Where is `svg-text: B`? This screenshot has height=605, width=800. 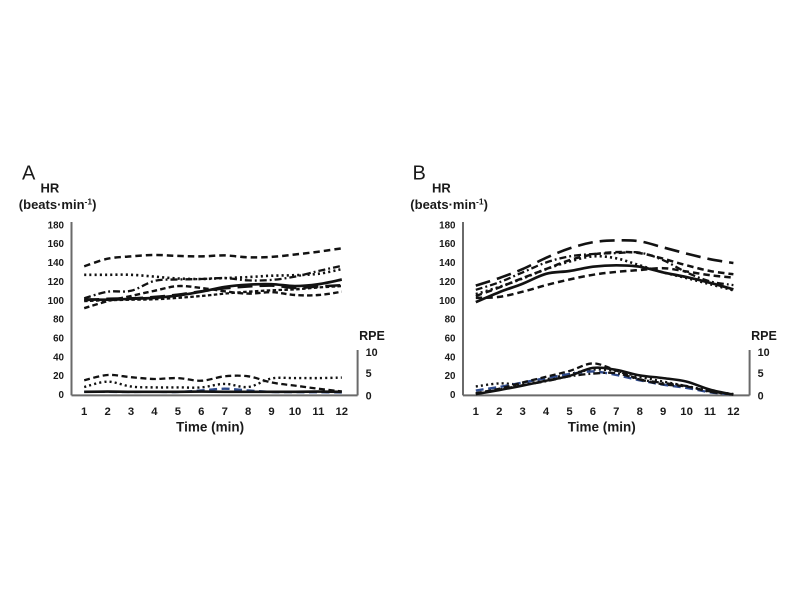 svg-text: B is located at coordinates (419, 174).